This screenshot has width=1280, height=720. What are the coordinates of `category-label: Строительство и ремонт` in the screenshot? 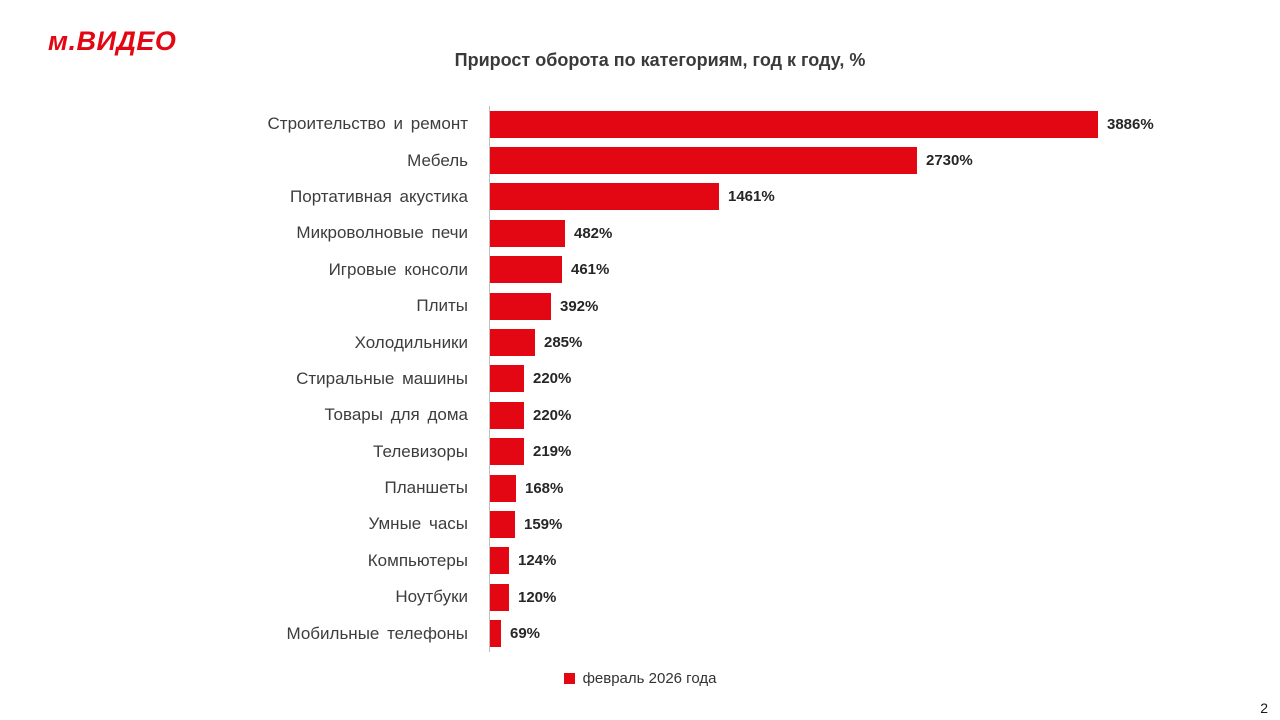 It's located at (367, 124).